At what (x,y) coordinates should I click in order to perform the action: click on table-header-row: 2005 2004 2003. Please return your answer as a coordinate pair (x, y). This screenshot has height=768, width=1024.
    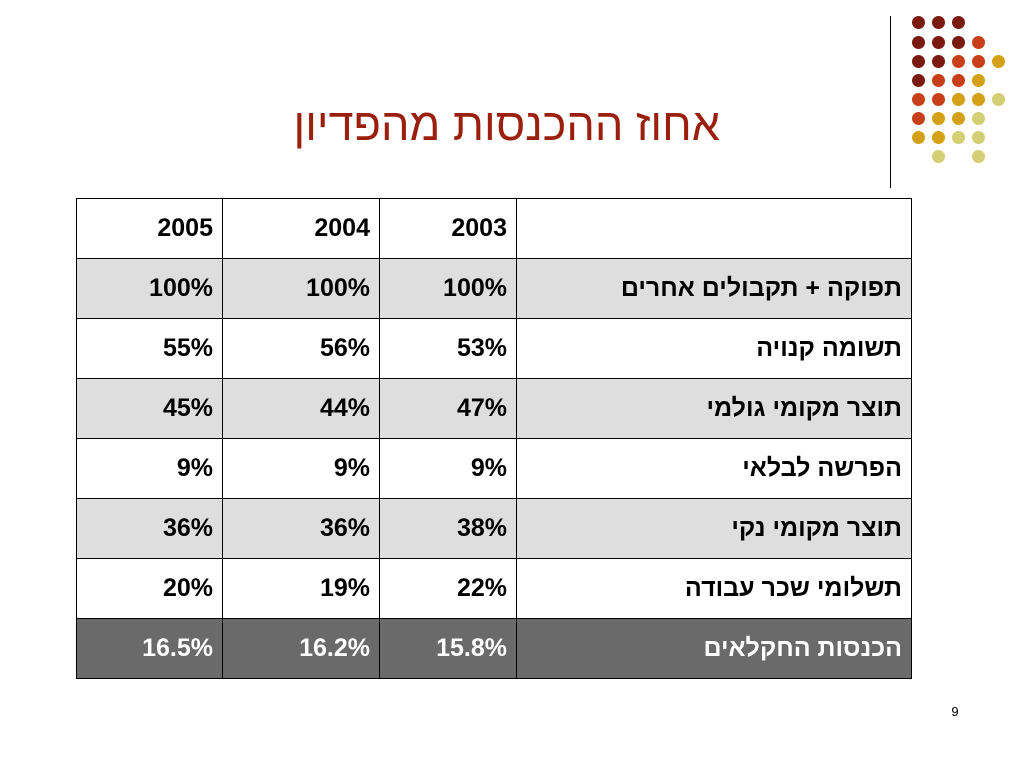
    Looking at the image, I should click on (494, 228).